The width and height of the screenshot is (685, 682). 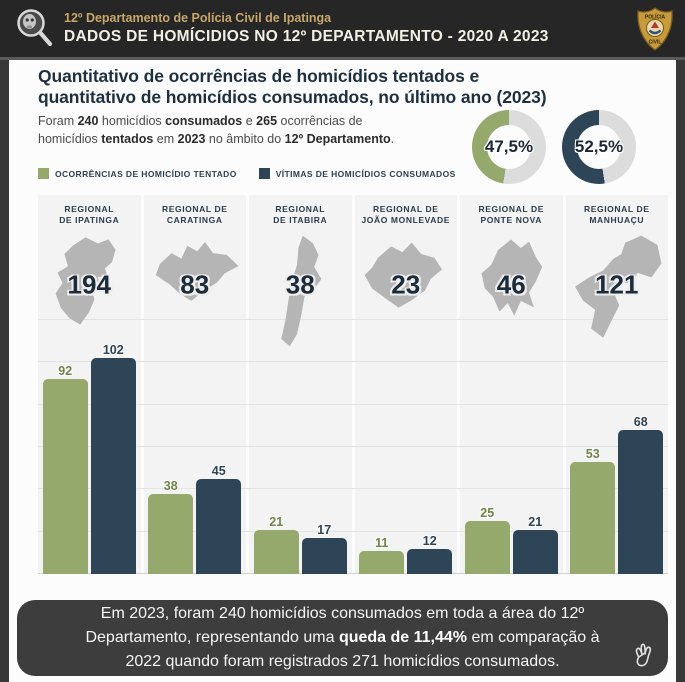 What do you see at coordinates (89, 284) in the screenshot?
I see `regional-total: 194` at bounding box center [89, 284].